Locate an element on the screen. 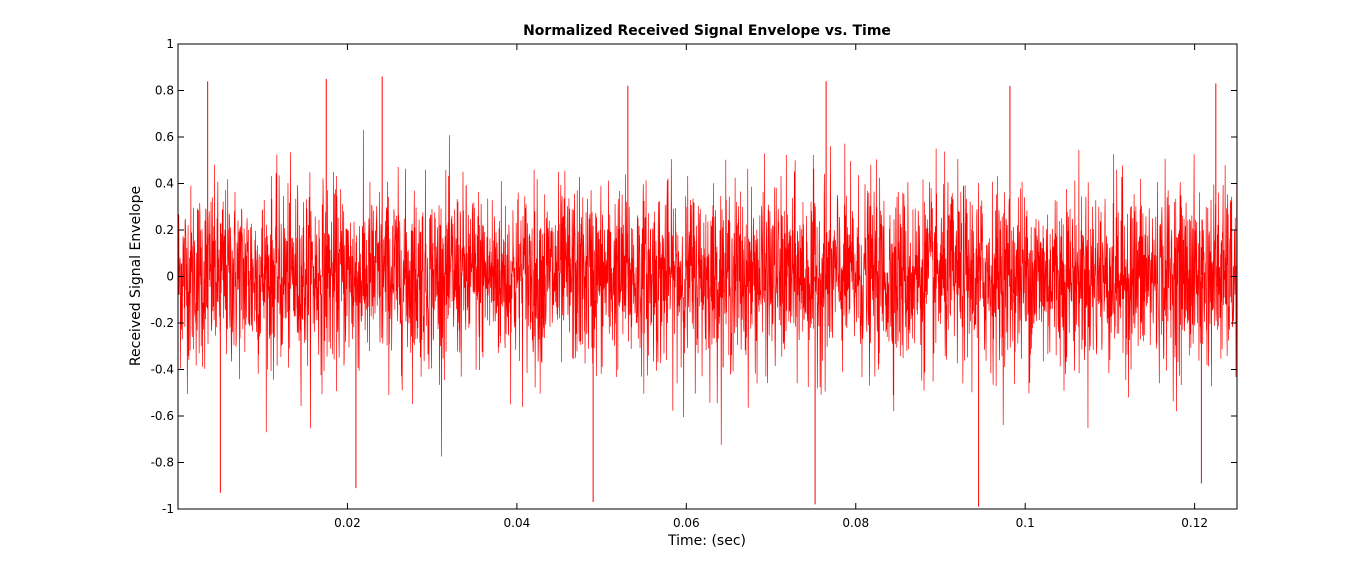 This screenshot has height=577, width=1366. x-tick-label: 0.04 is located at coordinates (517, 523).